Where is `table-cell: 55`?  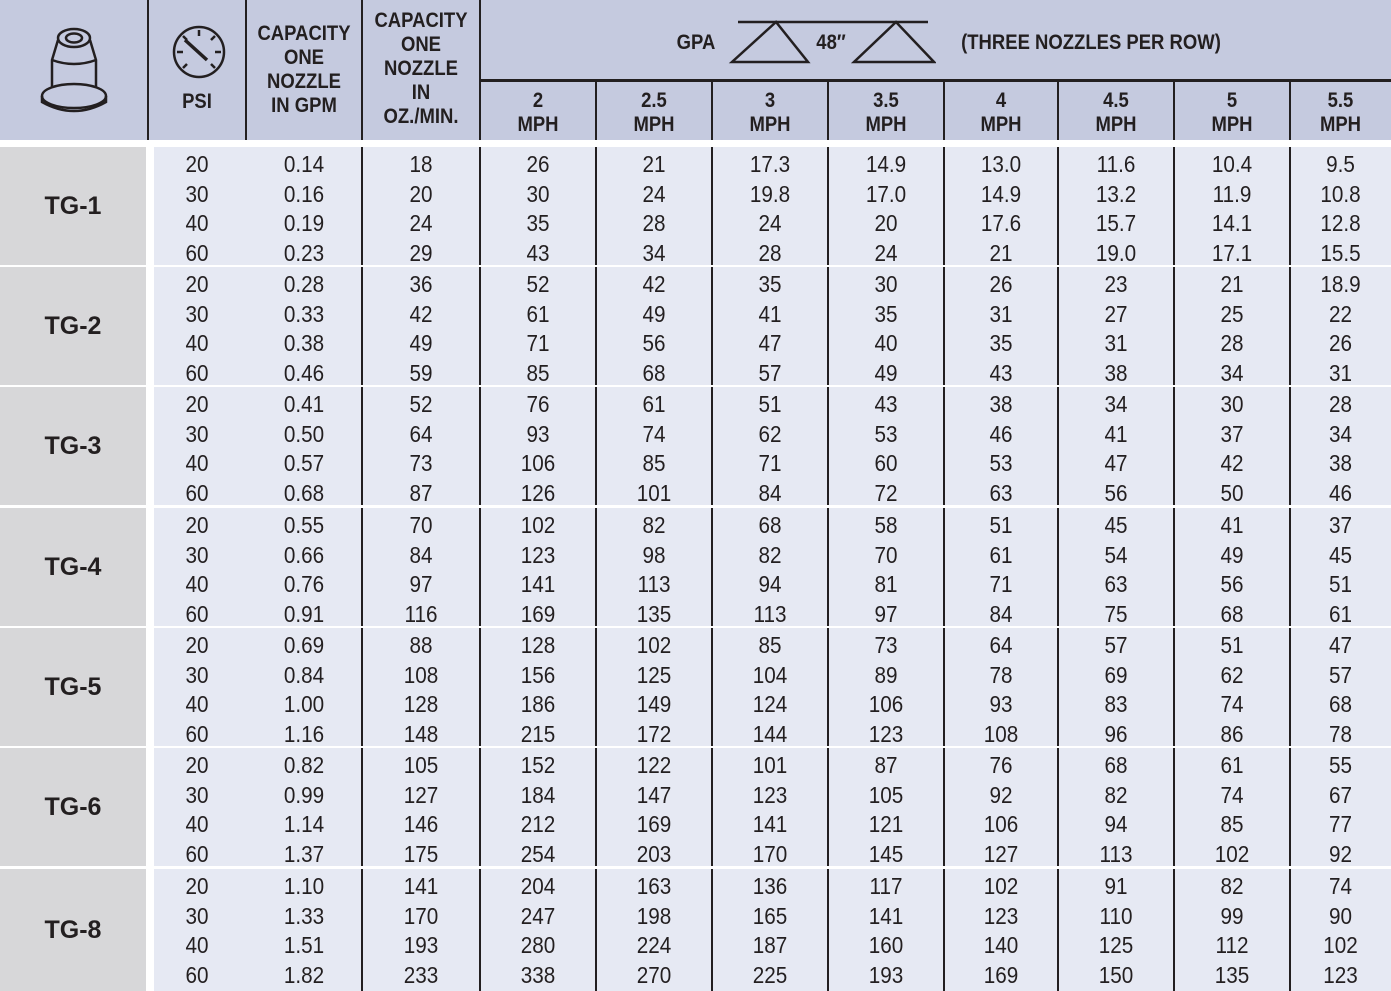
table-cell: 55 is located at coordinates (1340, 765).